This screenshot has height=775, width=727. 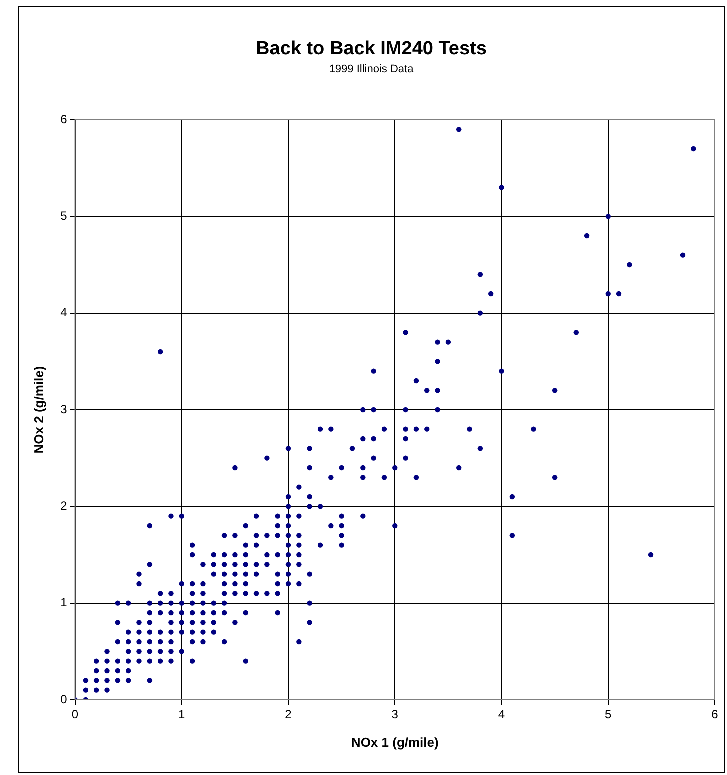 What do you see at coordinates (372, 69) in the screenshot?
I see `chart-subtitle: 1999 Illinois Data` at bounding box center [372, 69].